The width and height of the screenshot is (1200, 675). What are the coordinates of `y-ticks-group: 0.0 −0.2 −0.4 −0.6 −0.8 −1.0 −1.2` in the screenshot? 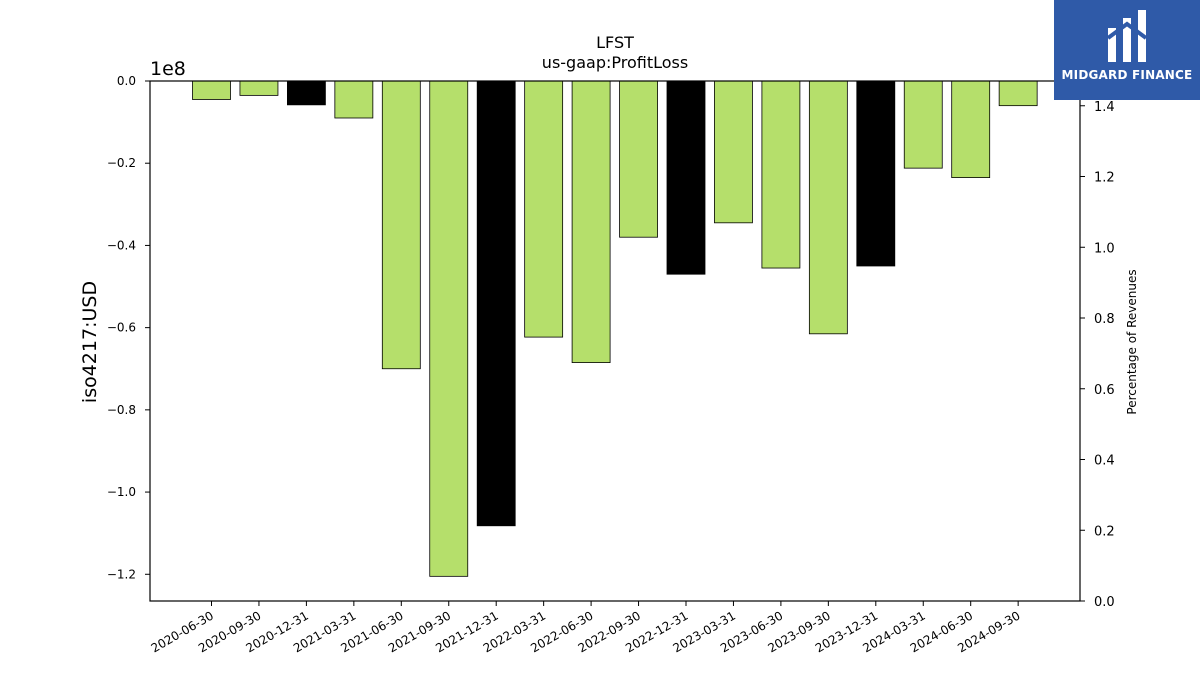 It's located at (128, 327).